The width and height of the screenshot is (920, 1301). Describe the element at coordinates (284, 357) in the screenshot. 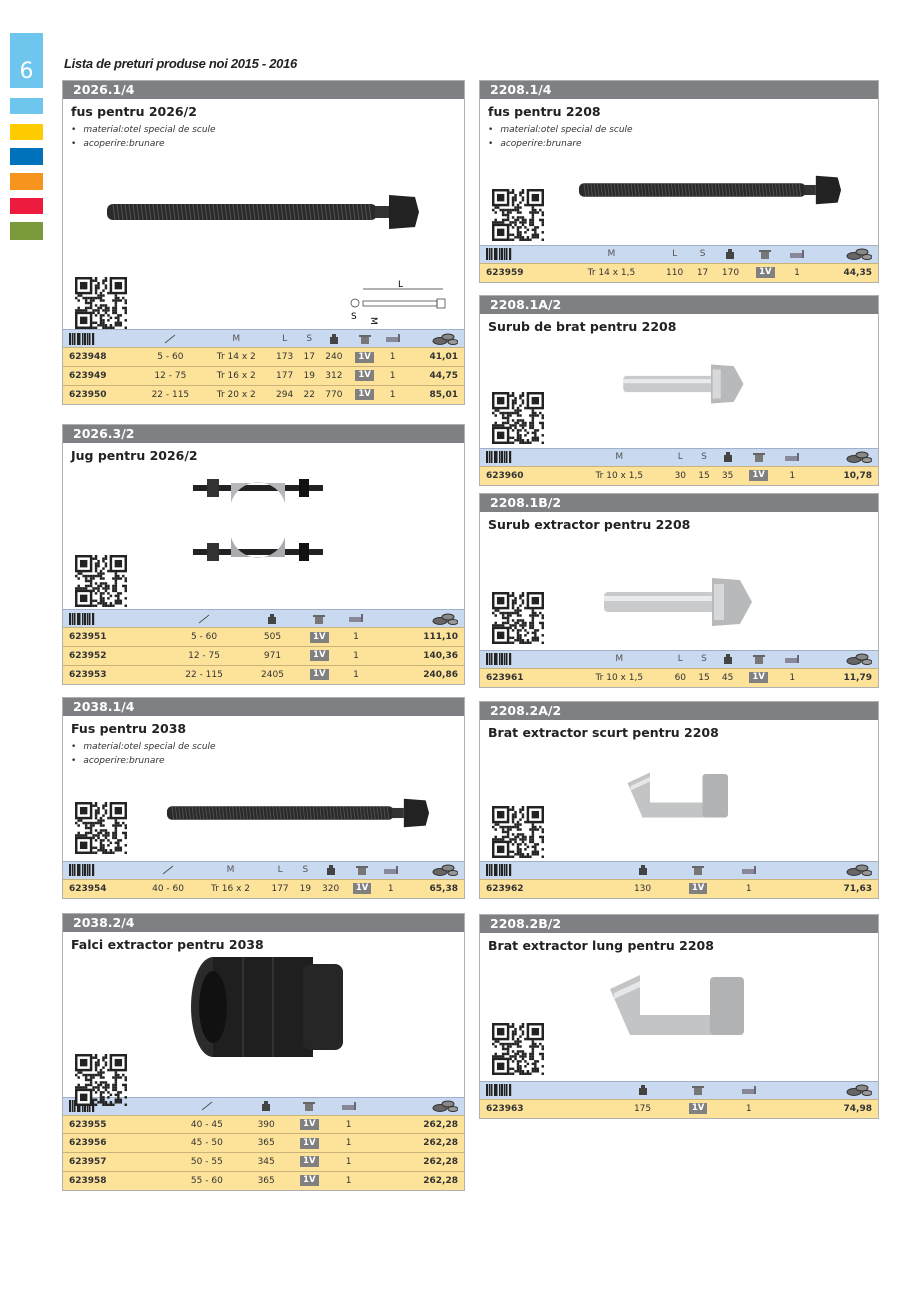

I see `cell-L: 173` at that location.